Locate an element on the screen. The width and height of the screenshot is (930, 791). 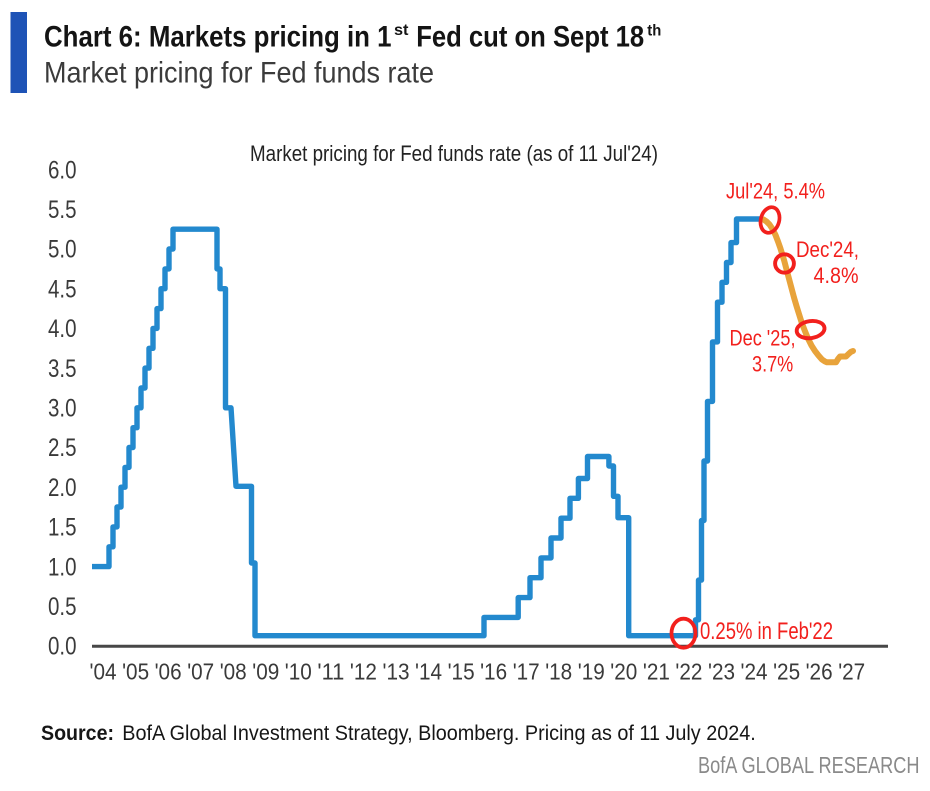
svg-text: 5.5 is located at coordinates (62, 210).